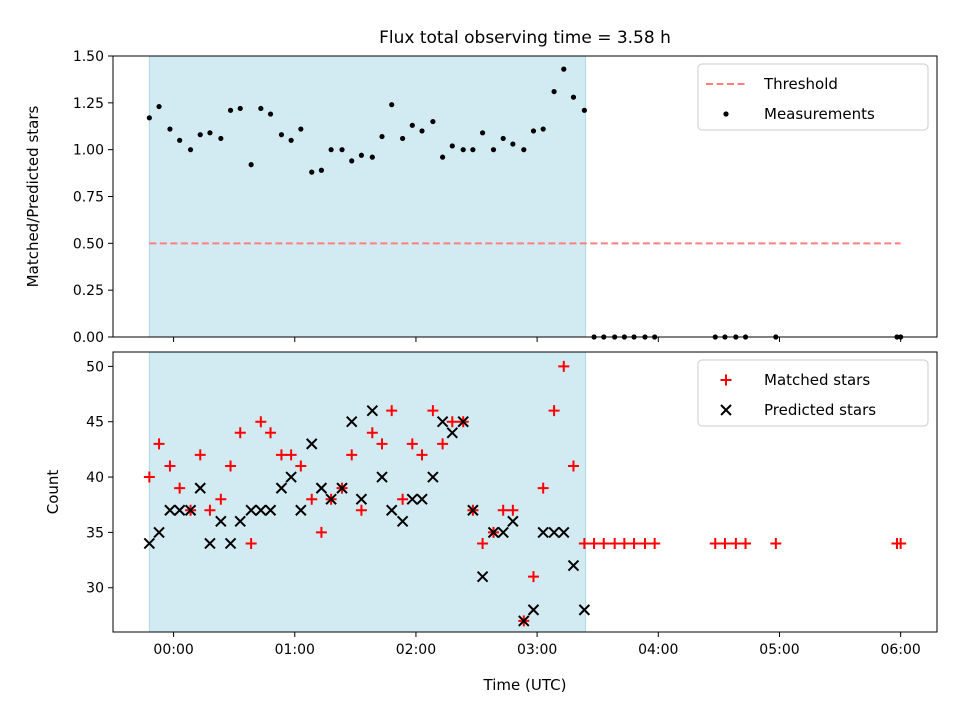  What do you see at coordinates (658, 650) in the screenshot?
I see `x-tick-label: 04:00` at bounding box center [658, 650].